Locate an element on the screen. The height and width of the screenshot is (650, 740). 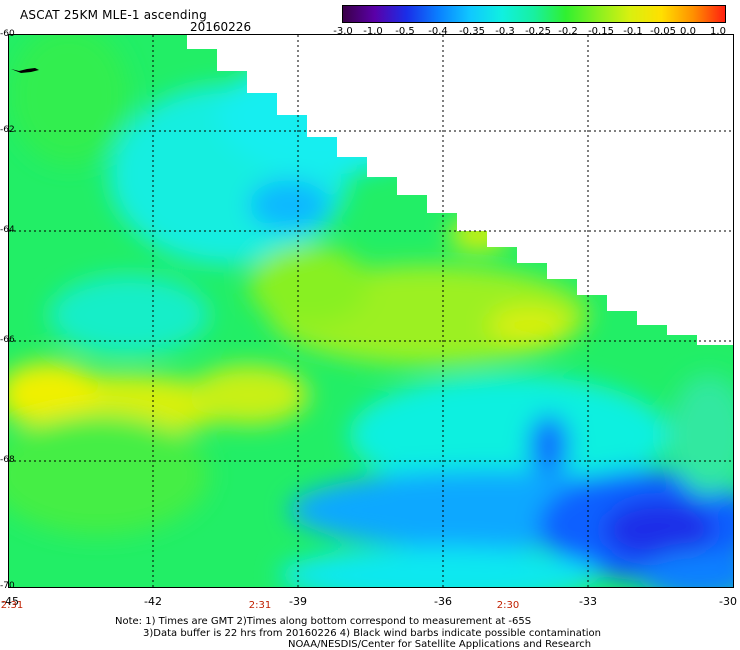
lat-label: -68 is located at coordinates (7, 460).